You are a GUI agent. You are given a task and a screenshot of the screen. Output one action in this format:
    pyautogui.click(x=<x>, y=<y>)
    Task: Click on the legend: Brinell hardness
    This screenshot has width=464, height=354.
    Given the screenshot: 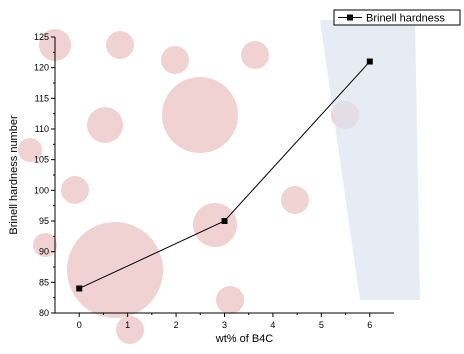 What is the action you would take?
    pyautogui.click(x=397, y=17)
    